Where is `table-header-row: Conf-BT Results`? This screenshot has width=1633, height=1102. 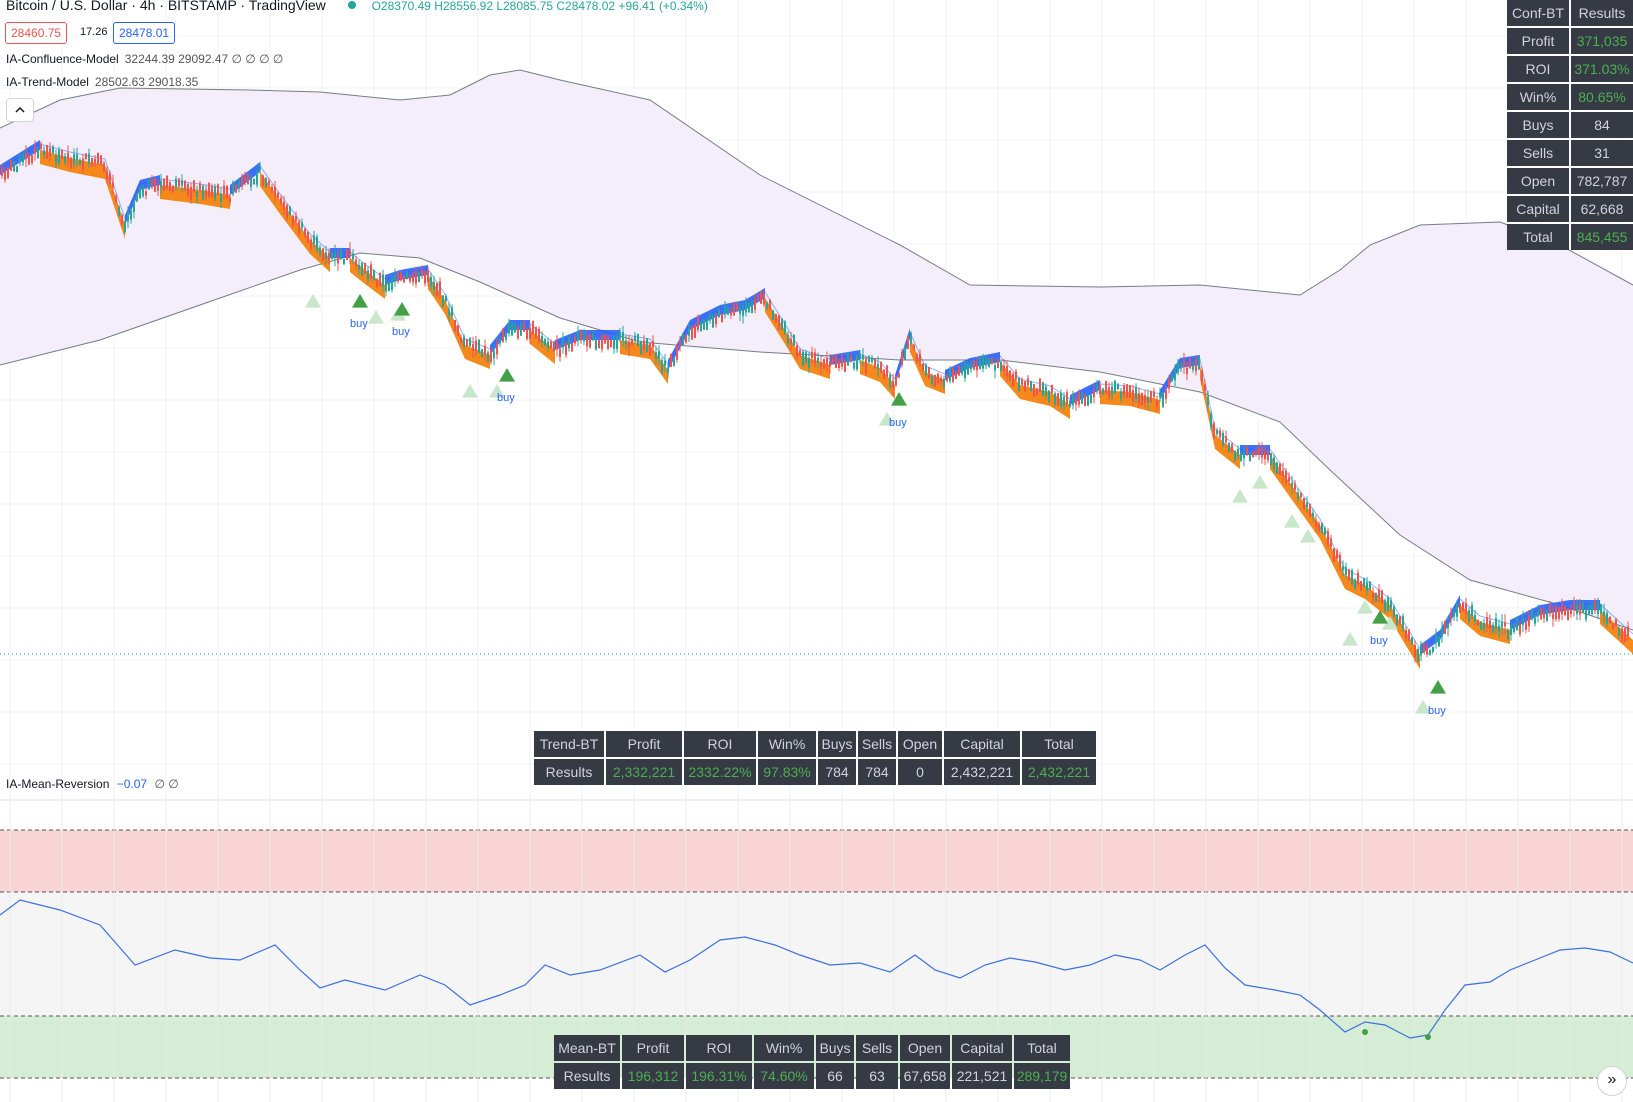 table-header-row: Conf-BT Results is located at coordinates (1570, 13).